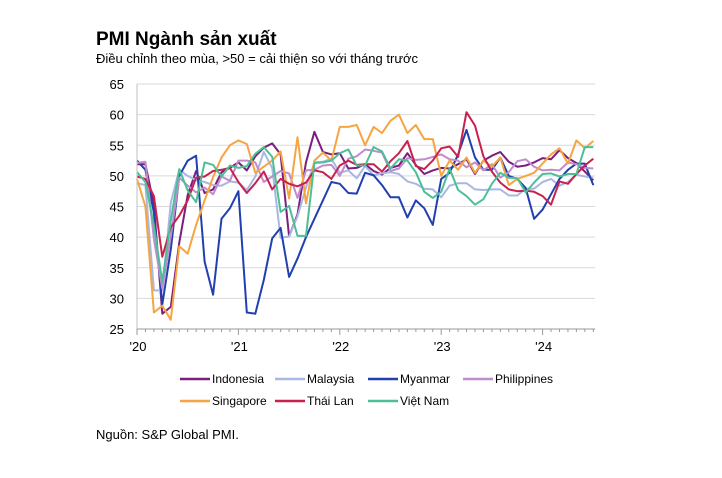  What do you see at coordinates (331, 379) in the screenshot?
I see `legend-label: Malaysia` at bounding box center [331, 379].